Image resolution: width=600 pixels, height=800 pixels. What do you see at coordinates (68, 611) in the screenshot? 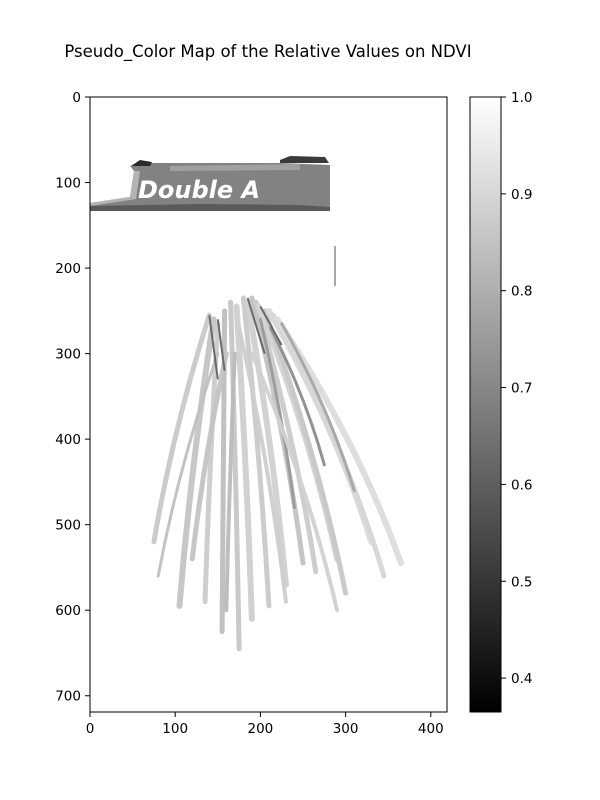
I see `y-tick-label: 600` at bounding box center [68, 611].